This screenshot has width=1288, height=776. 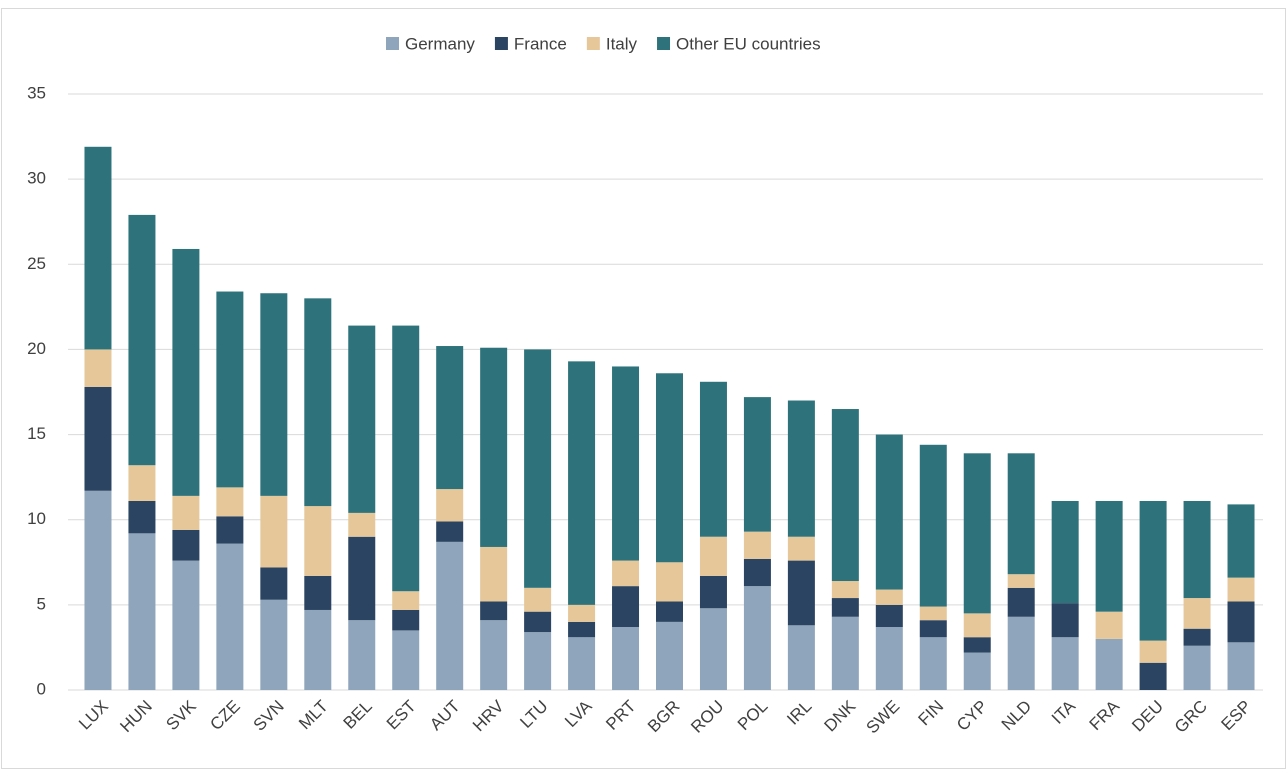 I want to click on x-tick-label: PRT, so click(x=620, y=715).